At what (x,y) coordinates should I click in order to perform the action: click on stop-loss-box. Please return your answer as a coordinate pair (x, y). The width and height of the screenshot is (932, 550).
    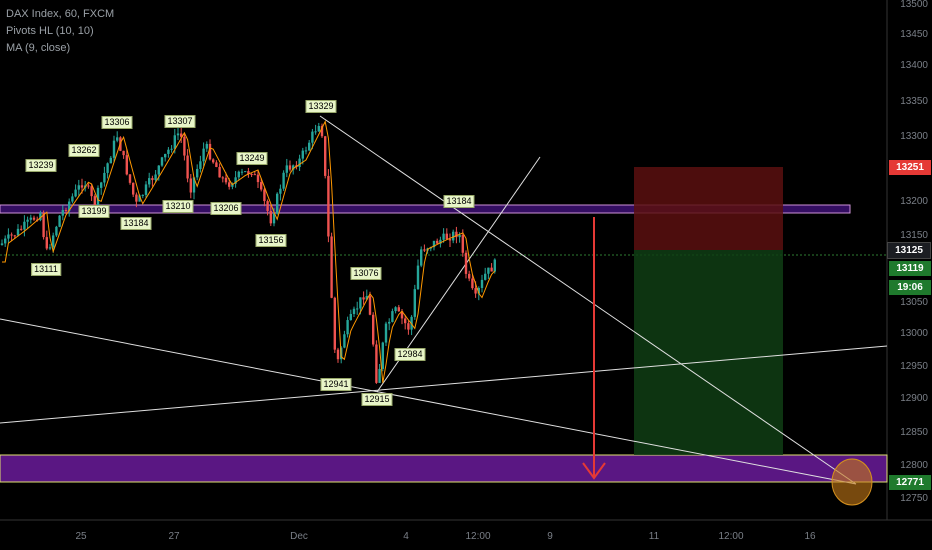
    Looking at the image, I should click on (708, 208).